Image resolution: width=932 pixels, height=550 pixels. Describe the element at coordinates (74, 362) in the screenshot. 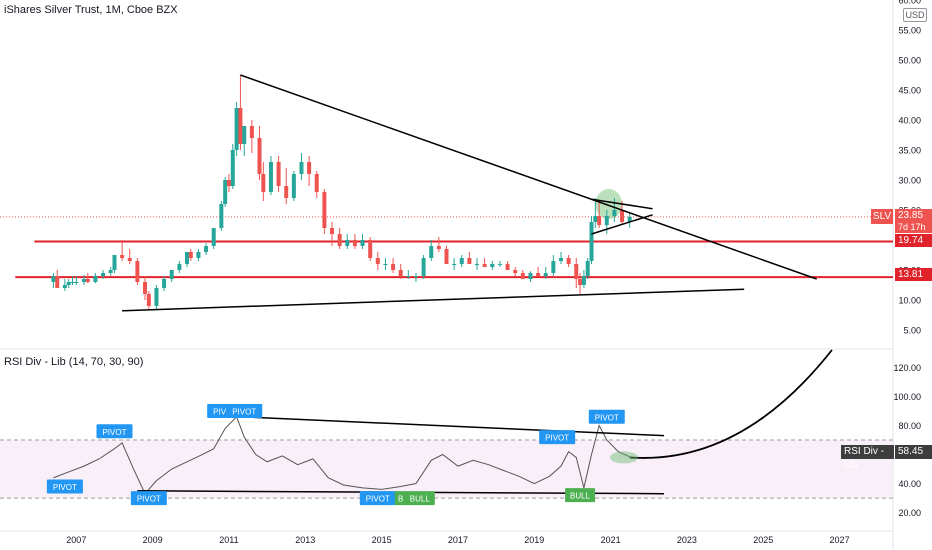

I see `rsi-title: RSI Div - Lib (14, 70, 30, 90)` at that location.